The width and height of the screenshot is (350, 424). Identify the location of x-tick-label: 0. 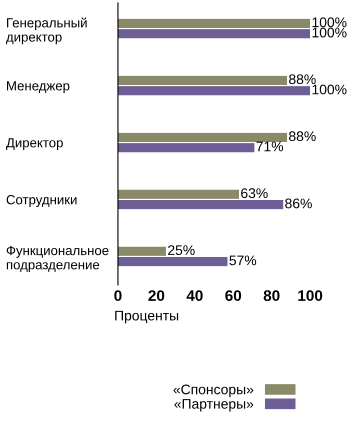
(118, 296).